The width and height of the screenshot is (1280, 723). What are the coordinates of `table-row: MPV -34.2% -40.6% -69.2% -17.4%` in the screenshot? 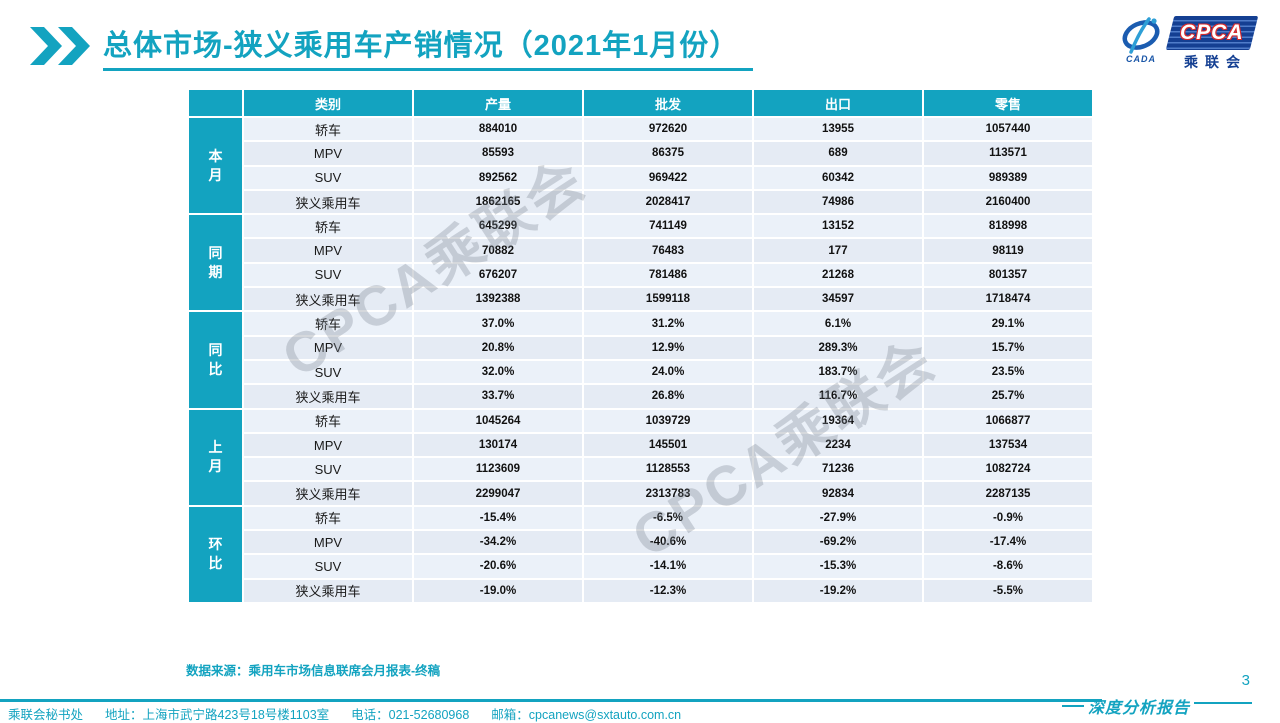 It's located at (641, 542).